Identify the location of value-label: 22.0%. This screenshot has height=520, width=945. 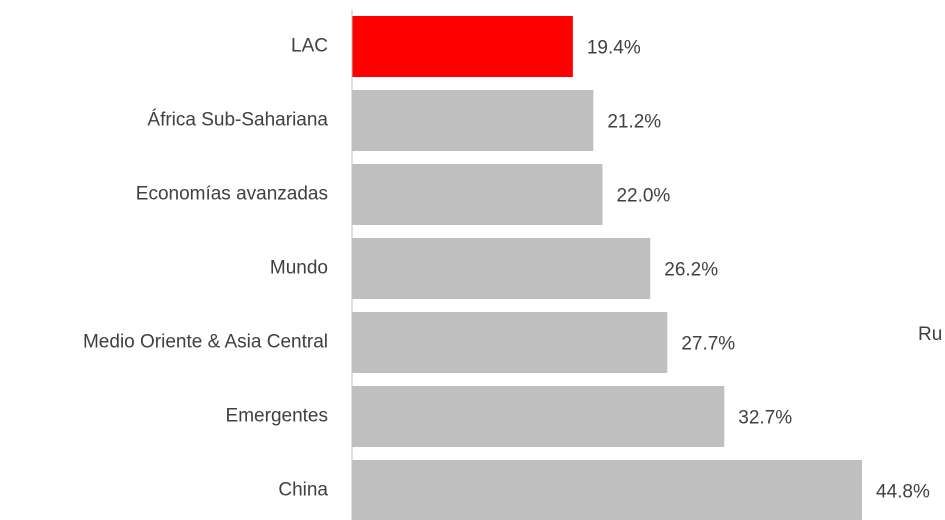
(643, 196).